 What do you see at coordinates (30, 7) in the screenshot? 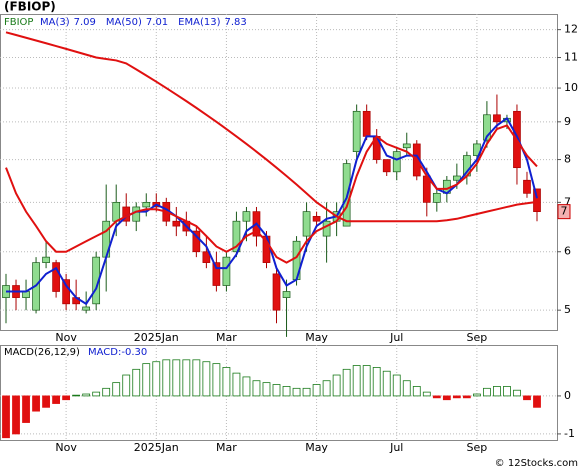
I see `chart-title: (FBIOP)` at bounding box center [30, 7].